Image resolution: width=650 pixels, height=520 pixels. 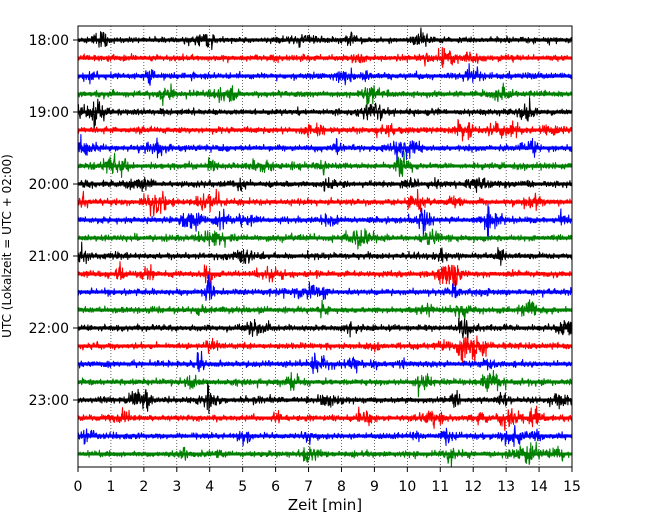 I want to click on x-tick-label: 13, so click(x=506, y=487).